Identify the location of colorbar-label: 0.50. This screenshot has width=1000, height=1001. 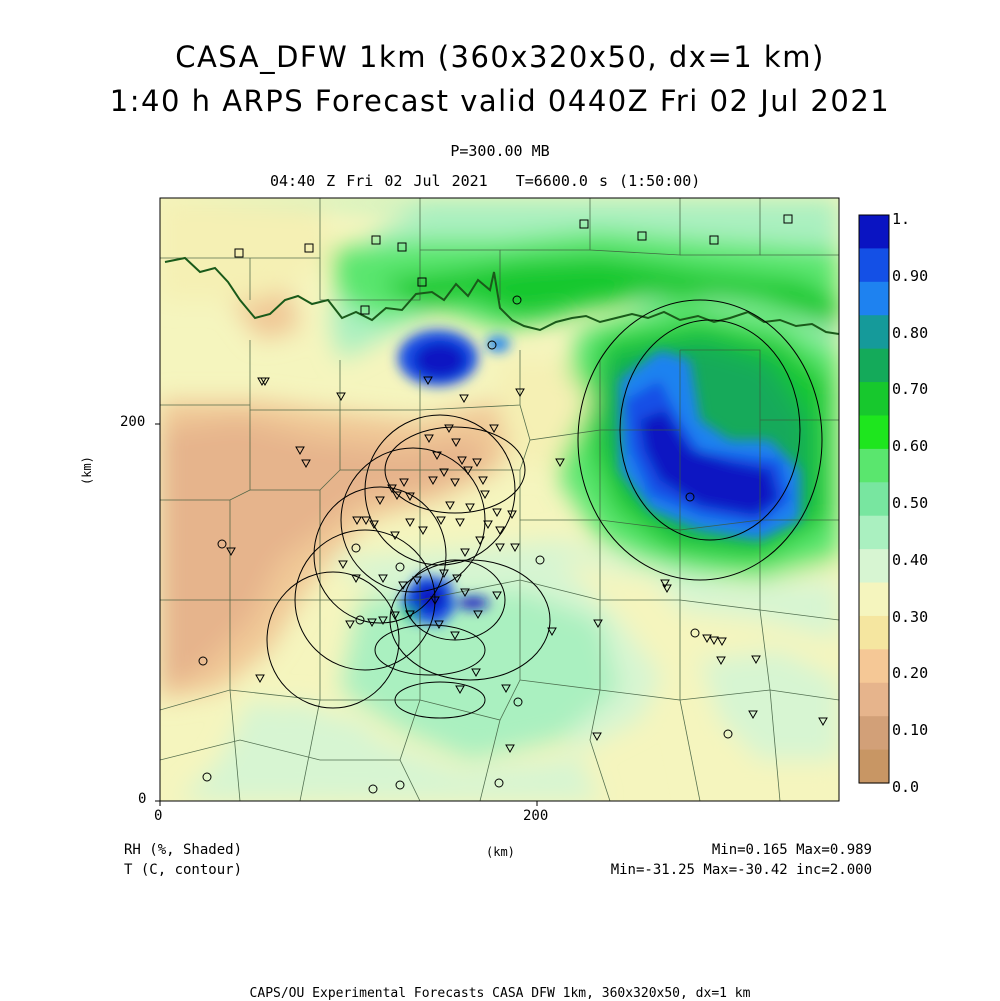
(910, 503).